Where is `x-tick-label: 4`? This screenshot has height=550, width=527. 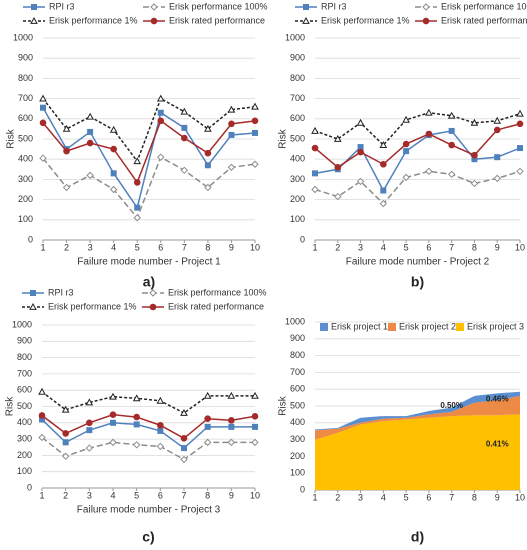 x-tick-label: 4 is located at coordinates (383, 497).